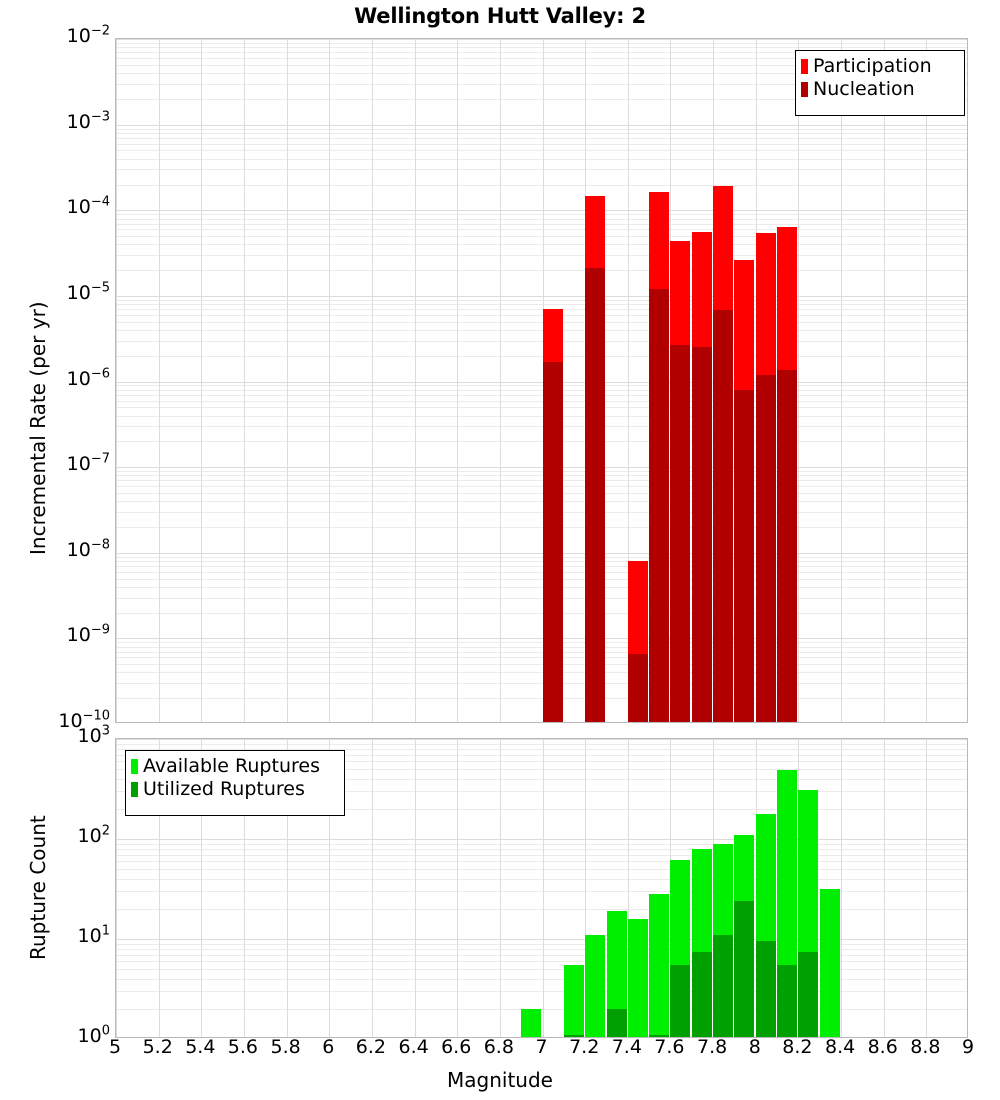 The width and height of the screenshot is (1000, 1100). I want to click on x-tick-label: 5, so click(115, 1047).